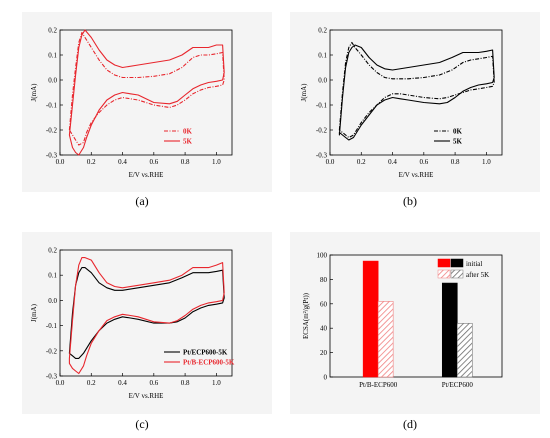 The height and width of the screenshot is (438, 550). What do you see at coordinates (385, 339) in the screenshot?
I see `bar-pt-b-ecp600-after-5k` at bounding box center [385, 339].